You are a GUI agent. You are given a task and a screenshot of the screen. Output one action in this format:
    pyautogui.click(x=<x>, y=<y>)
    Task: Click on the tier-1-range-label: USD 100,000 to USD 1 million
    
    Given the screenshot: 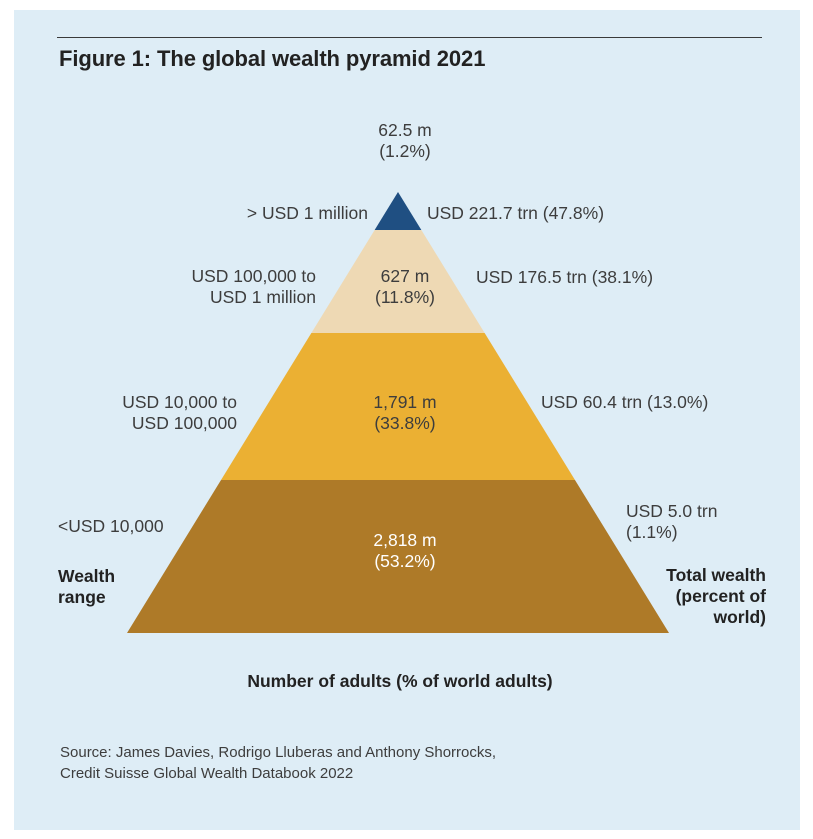 What is the action you would take?
    pyautogui.click(x=218, y=287)
    